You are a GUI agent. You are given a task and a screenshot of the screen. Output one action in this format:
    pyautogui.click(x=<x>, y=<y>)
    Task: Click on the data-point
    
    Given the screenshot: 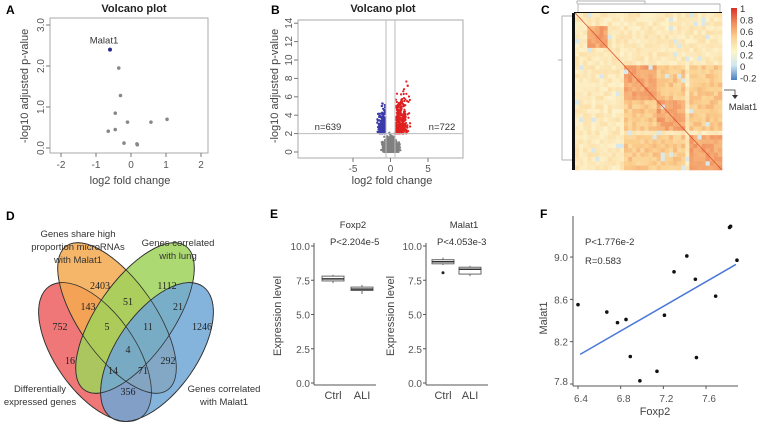 What is the action you would take?
    pyautogui.click(x=578, y=304)
    